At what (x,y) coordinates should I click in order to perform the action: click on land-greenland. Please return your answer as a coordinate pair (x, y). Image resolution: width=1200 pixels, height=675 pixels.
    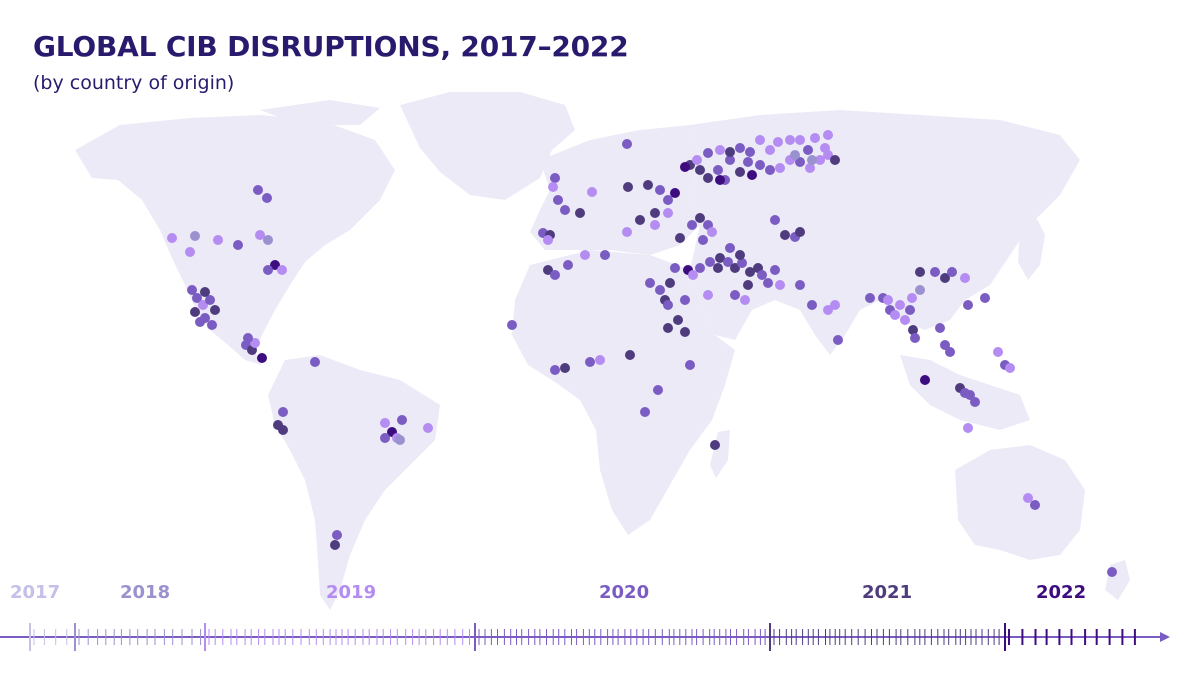
    Looking at the image, I should click on (487, 146).